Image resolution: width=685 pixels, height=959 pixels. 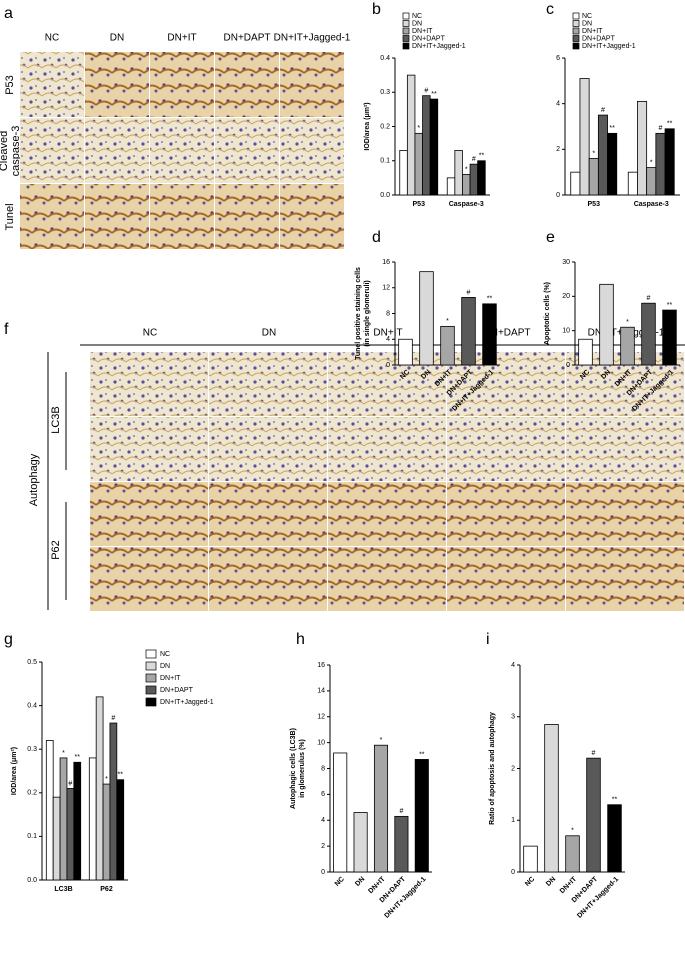 What do you see at coordinates (376, 237) in the screenshot?
I see `panel-label: d` at bounding box center [376, 237].